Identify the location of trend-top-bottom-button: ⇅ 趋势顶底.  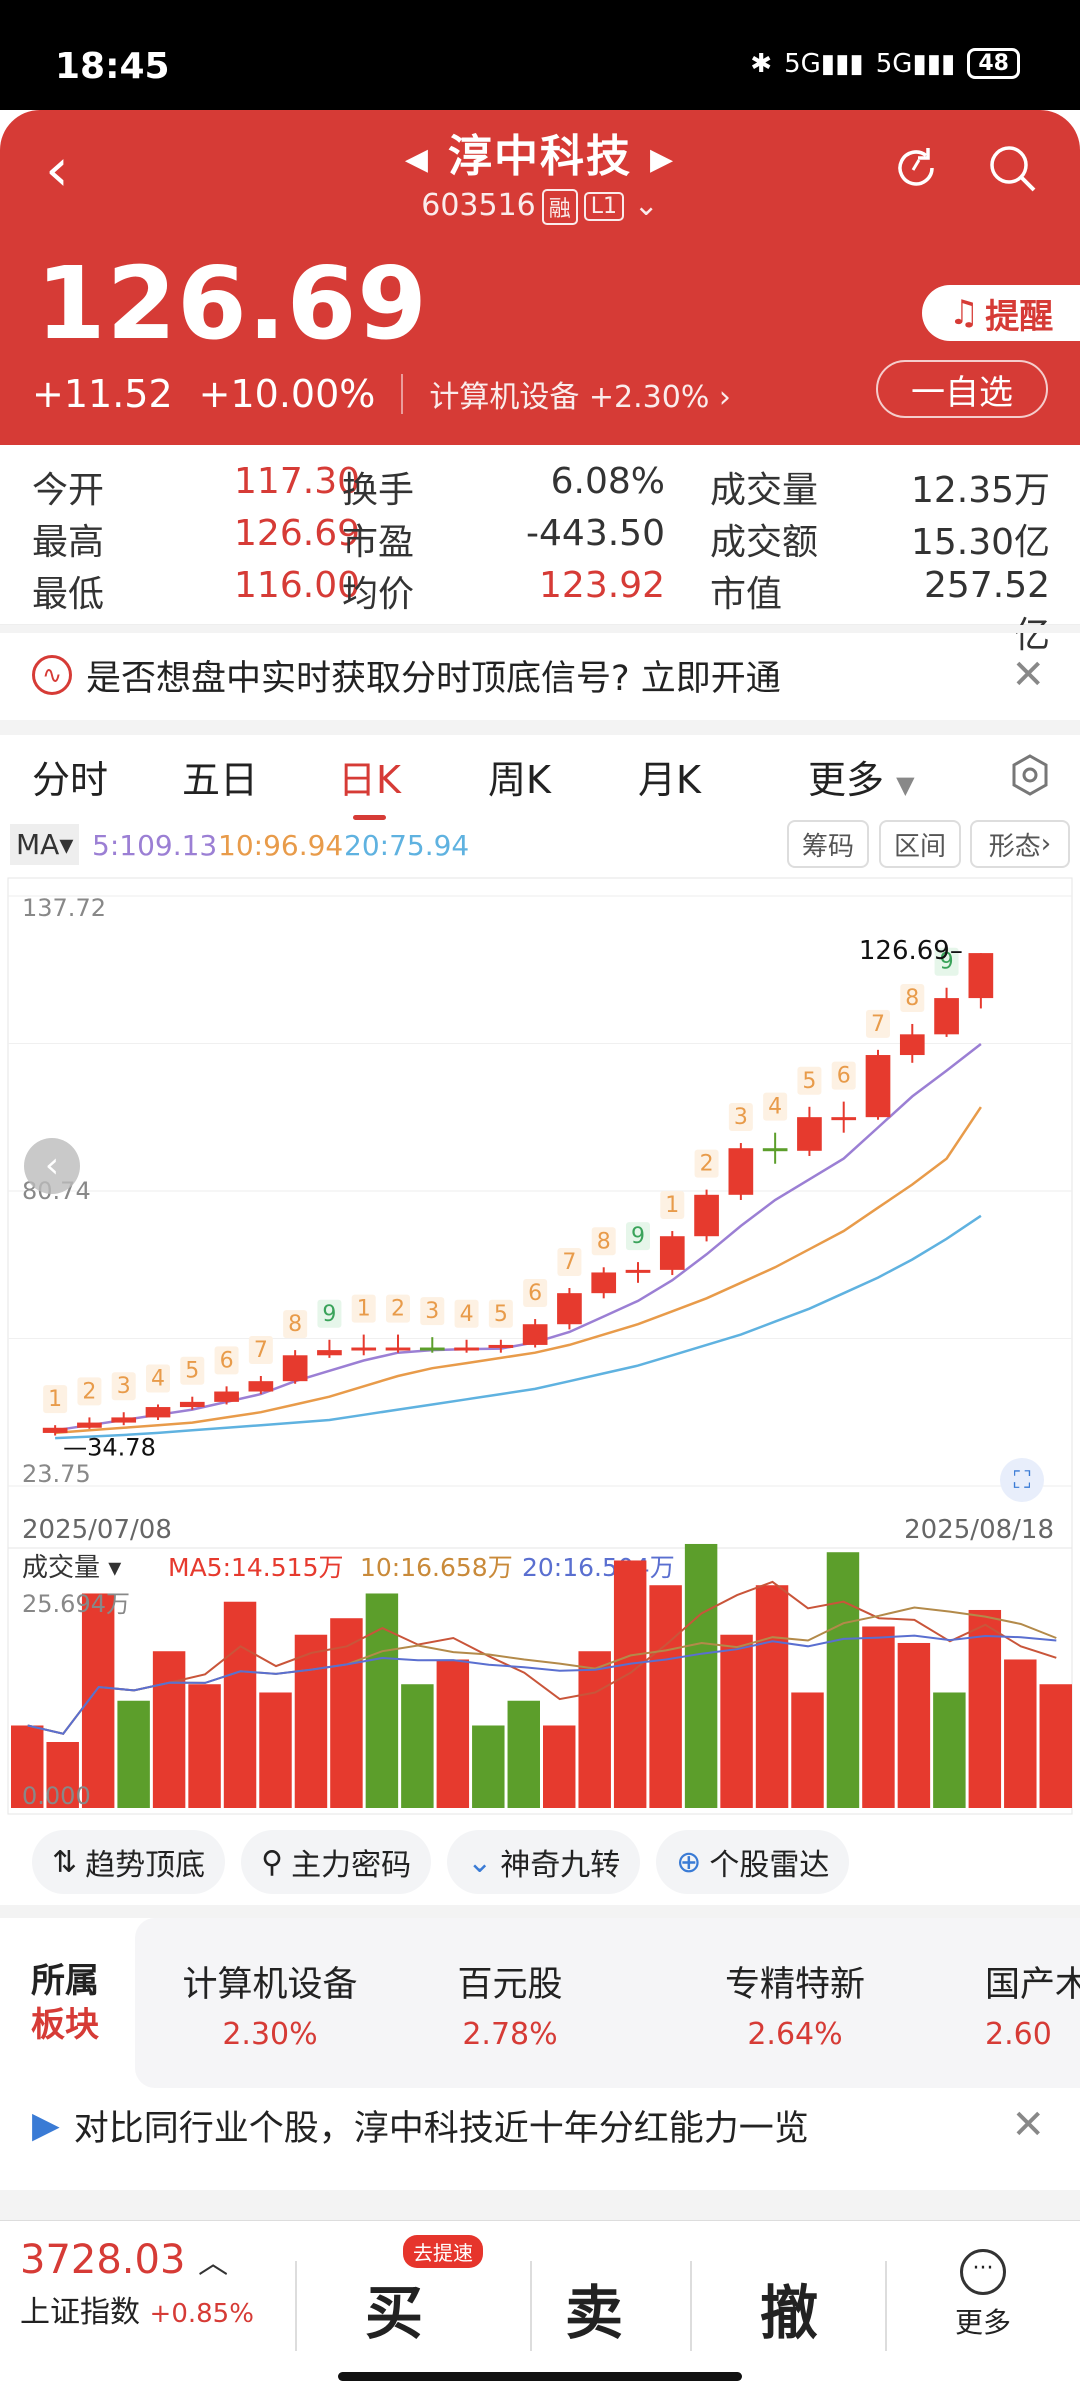
(129, 1862).